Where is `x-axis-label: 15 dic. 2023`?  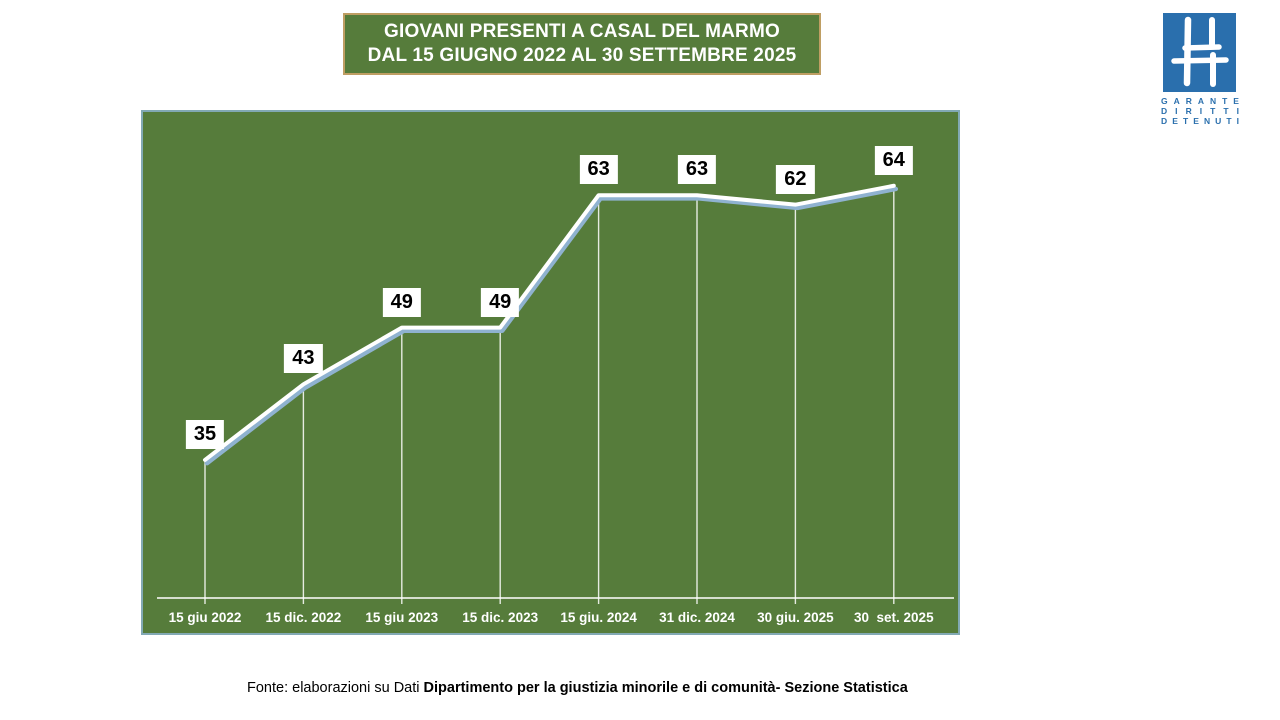
x-axis-label: 15 dic. 2023 is located at coordinates (500, 617).